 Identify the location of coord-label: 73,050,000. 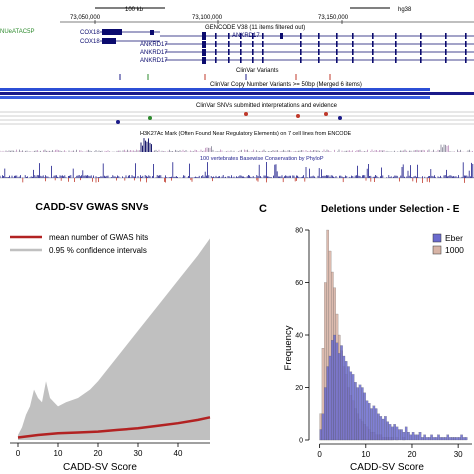
(85, 18).